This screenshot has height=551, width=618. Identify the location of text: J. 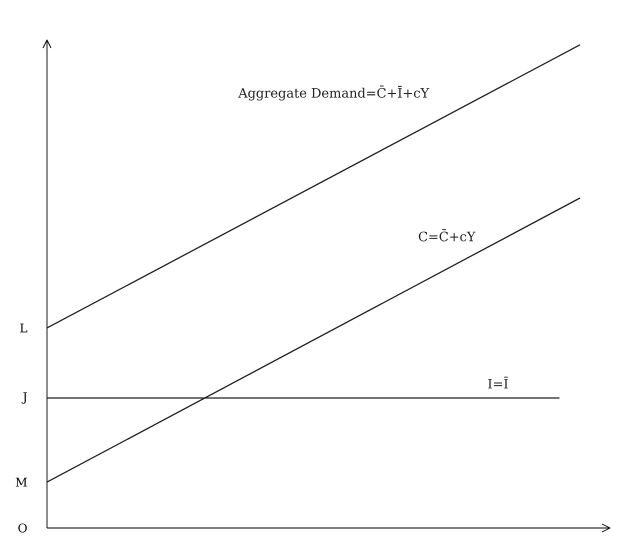
(24, 398).